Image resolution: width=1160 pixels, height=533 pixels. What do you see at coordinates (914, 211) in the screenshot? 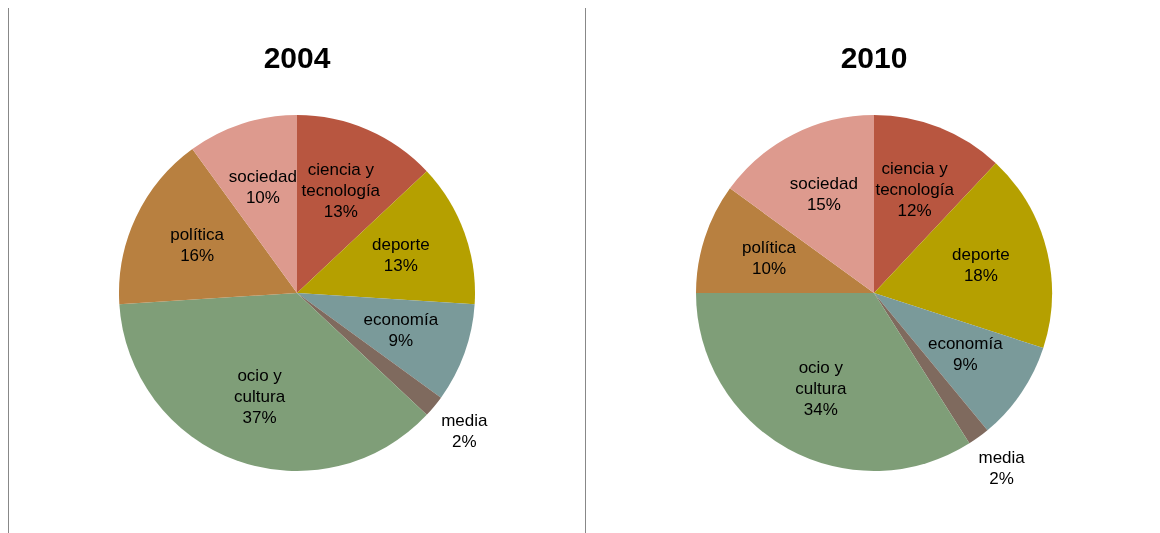
I see `data-label: 12%` at bounding box center [914, 211].